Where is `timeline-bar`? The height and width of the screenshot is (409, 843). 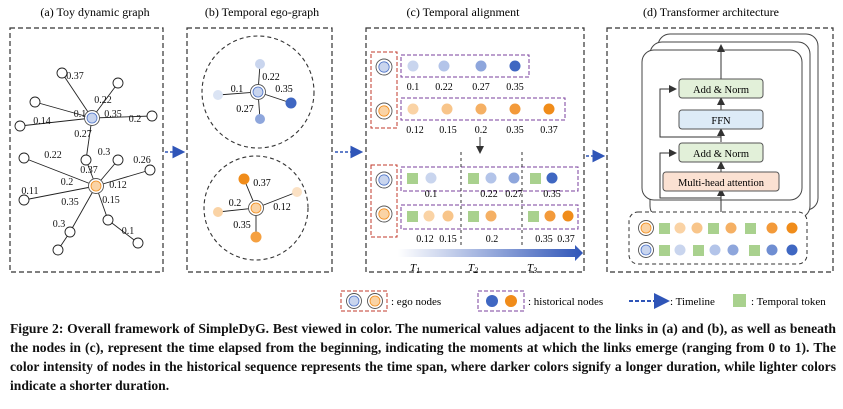
timeline-bar is located at coordinates (490, 253).